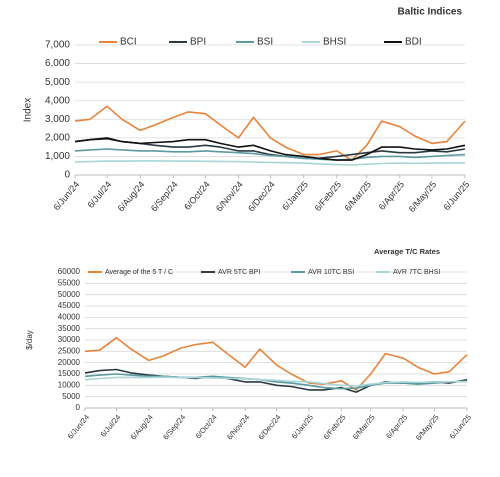  What do you see at coordinates (57, 63) in the screenshot?
I see `y-tick-label: 6,000` at bounding box center [57, 63].